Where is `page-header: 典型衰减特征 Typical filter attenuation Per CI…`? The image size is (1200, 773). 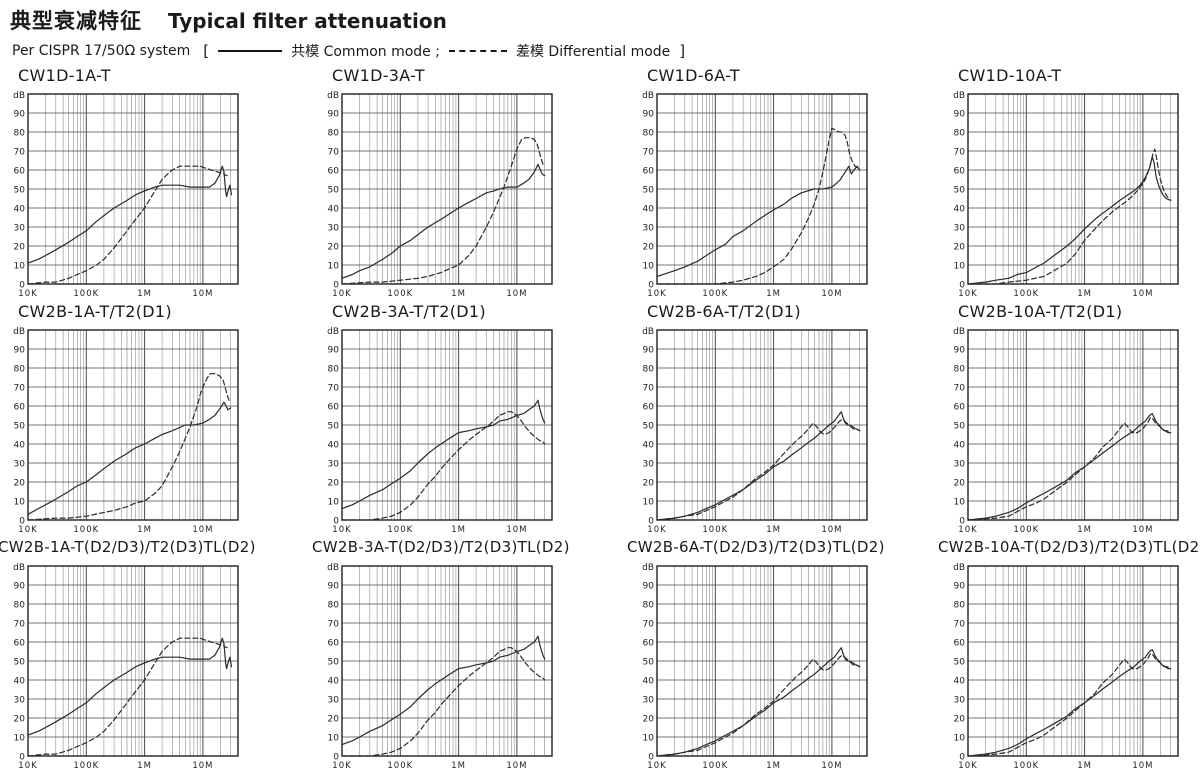 page-header: 典型衰减特征 Typical filter attenuation Per CI… is located at coordinates (600, 30).